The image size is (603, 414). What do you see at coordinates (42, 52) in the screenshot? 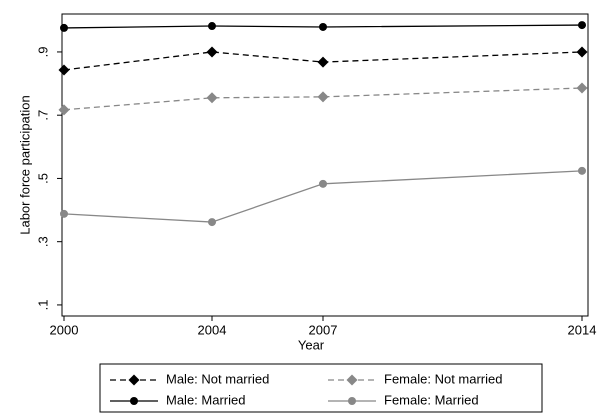
I see `y-tick-label: .9` at bounding box center [42, 52].